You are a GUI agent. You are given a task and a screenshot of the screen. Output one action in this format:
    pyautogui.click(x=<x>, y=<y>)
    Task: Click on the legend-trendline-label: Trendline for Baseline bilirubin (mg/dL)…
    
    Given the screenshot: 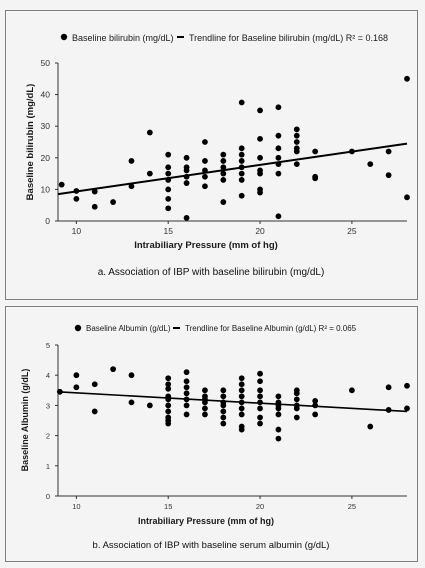 What is the action you would take?
    pyautogui.click(x=288, y=38)
    